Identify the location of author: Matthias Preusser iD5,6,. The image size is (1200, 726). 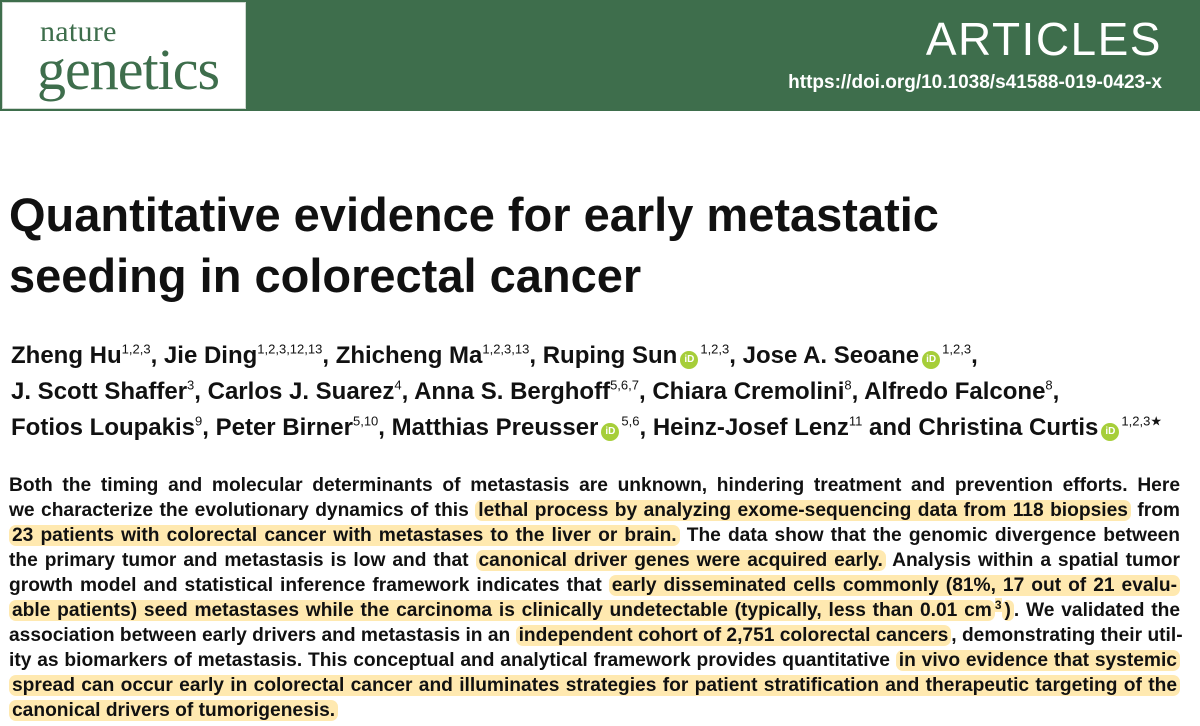
(519, 427).